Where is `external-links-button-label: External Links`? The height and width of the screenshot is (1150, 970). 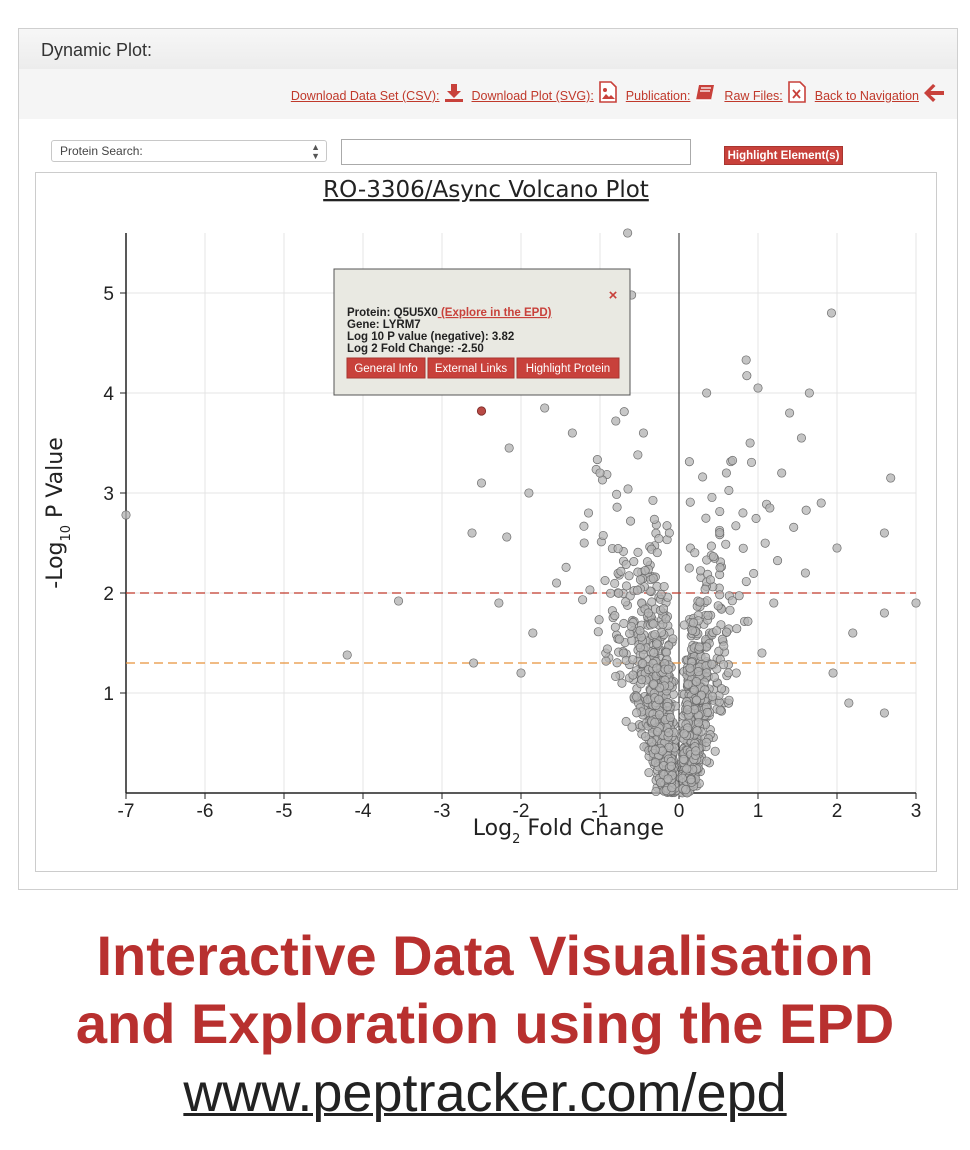 external-links-button-label: External Links is located at coordinates (471, 369).